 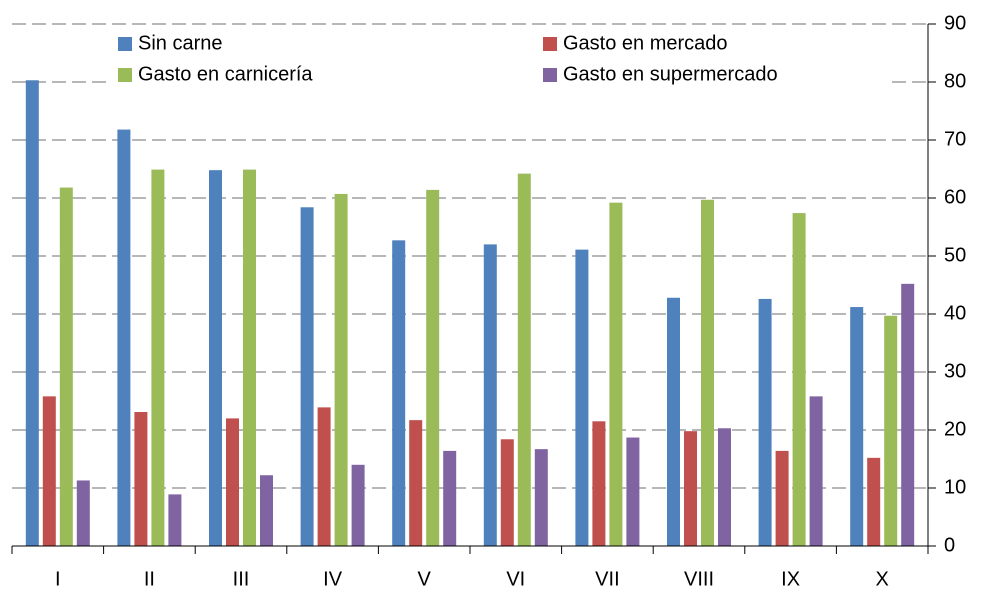 I want to click on x-tick-label: IV, so click(x=333, y=579).